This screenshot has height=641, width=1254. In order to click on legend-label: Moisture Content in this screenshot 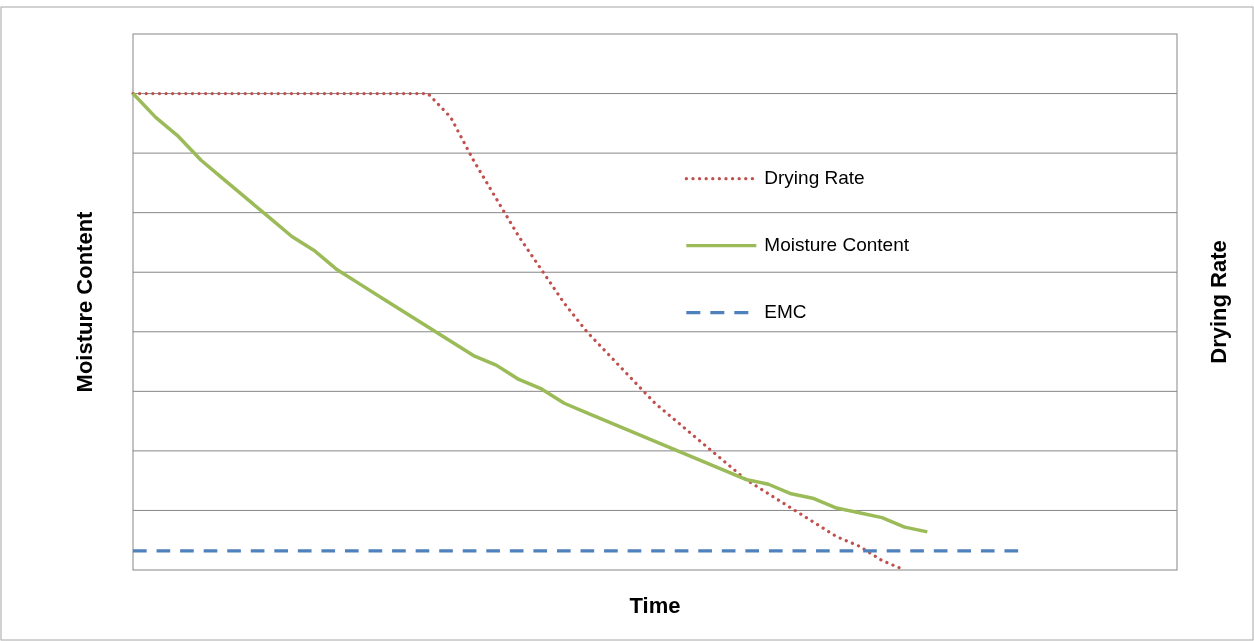, I will do `click(837, 244)`.